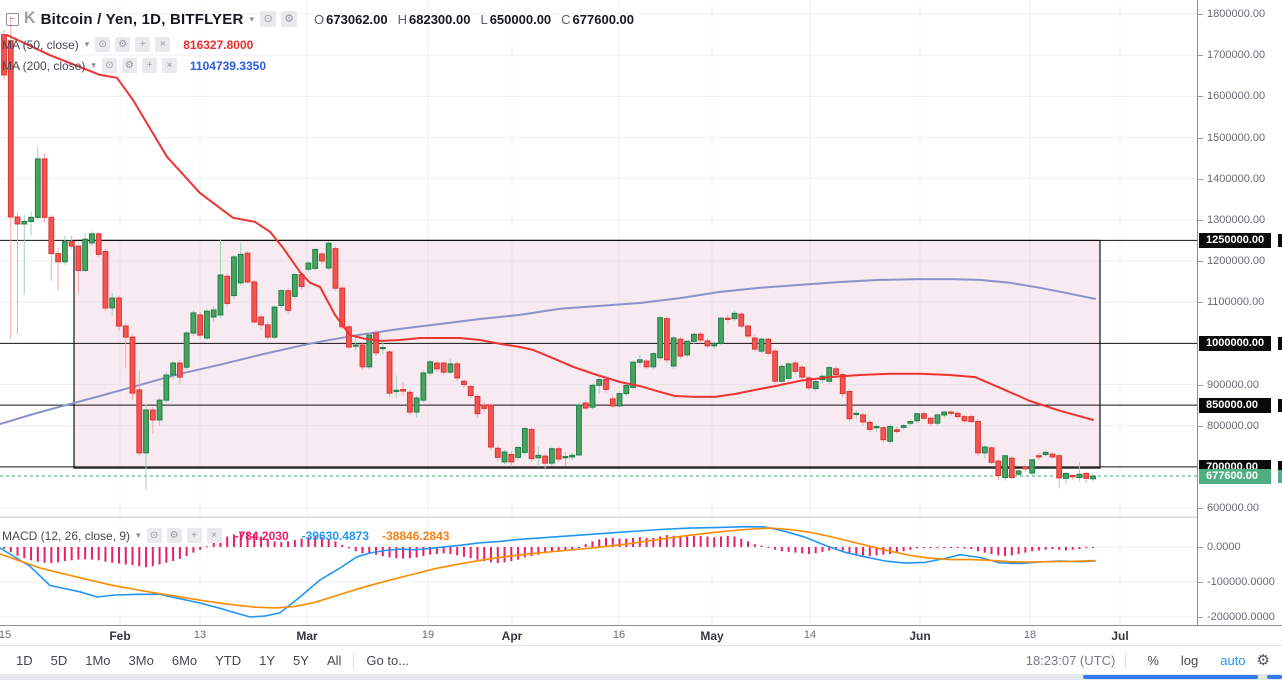 Image resolution: width=1282 pixels, height=680 pixels. What do you see at coordinates (40, 44) in the screenshot?
I see `ma50-label: MA (50, close)` at bounding box center [40, 44].